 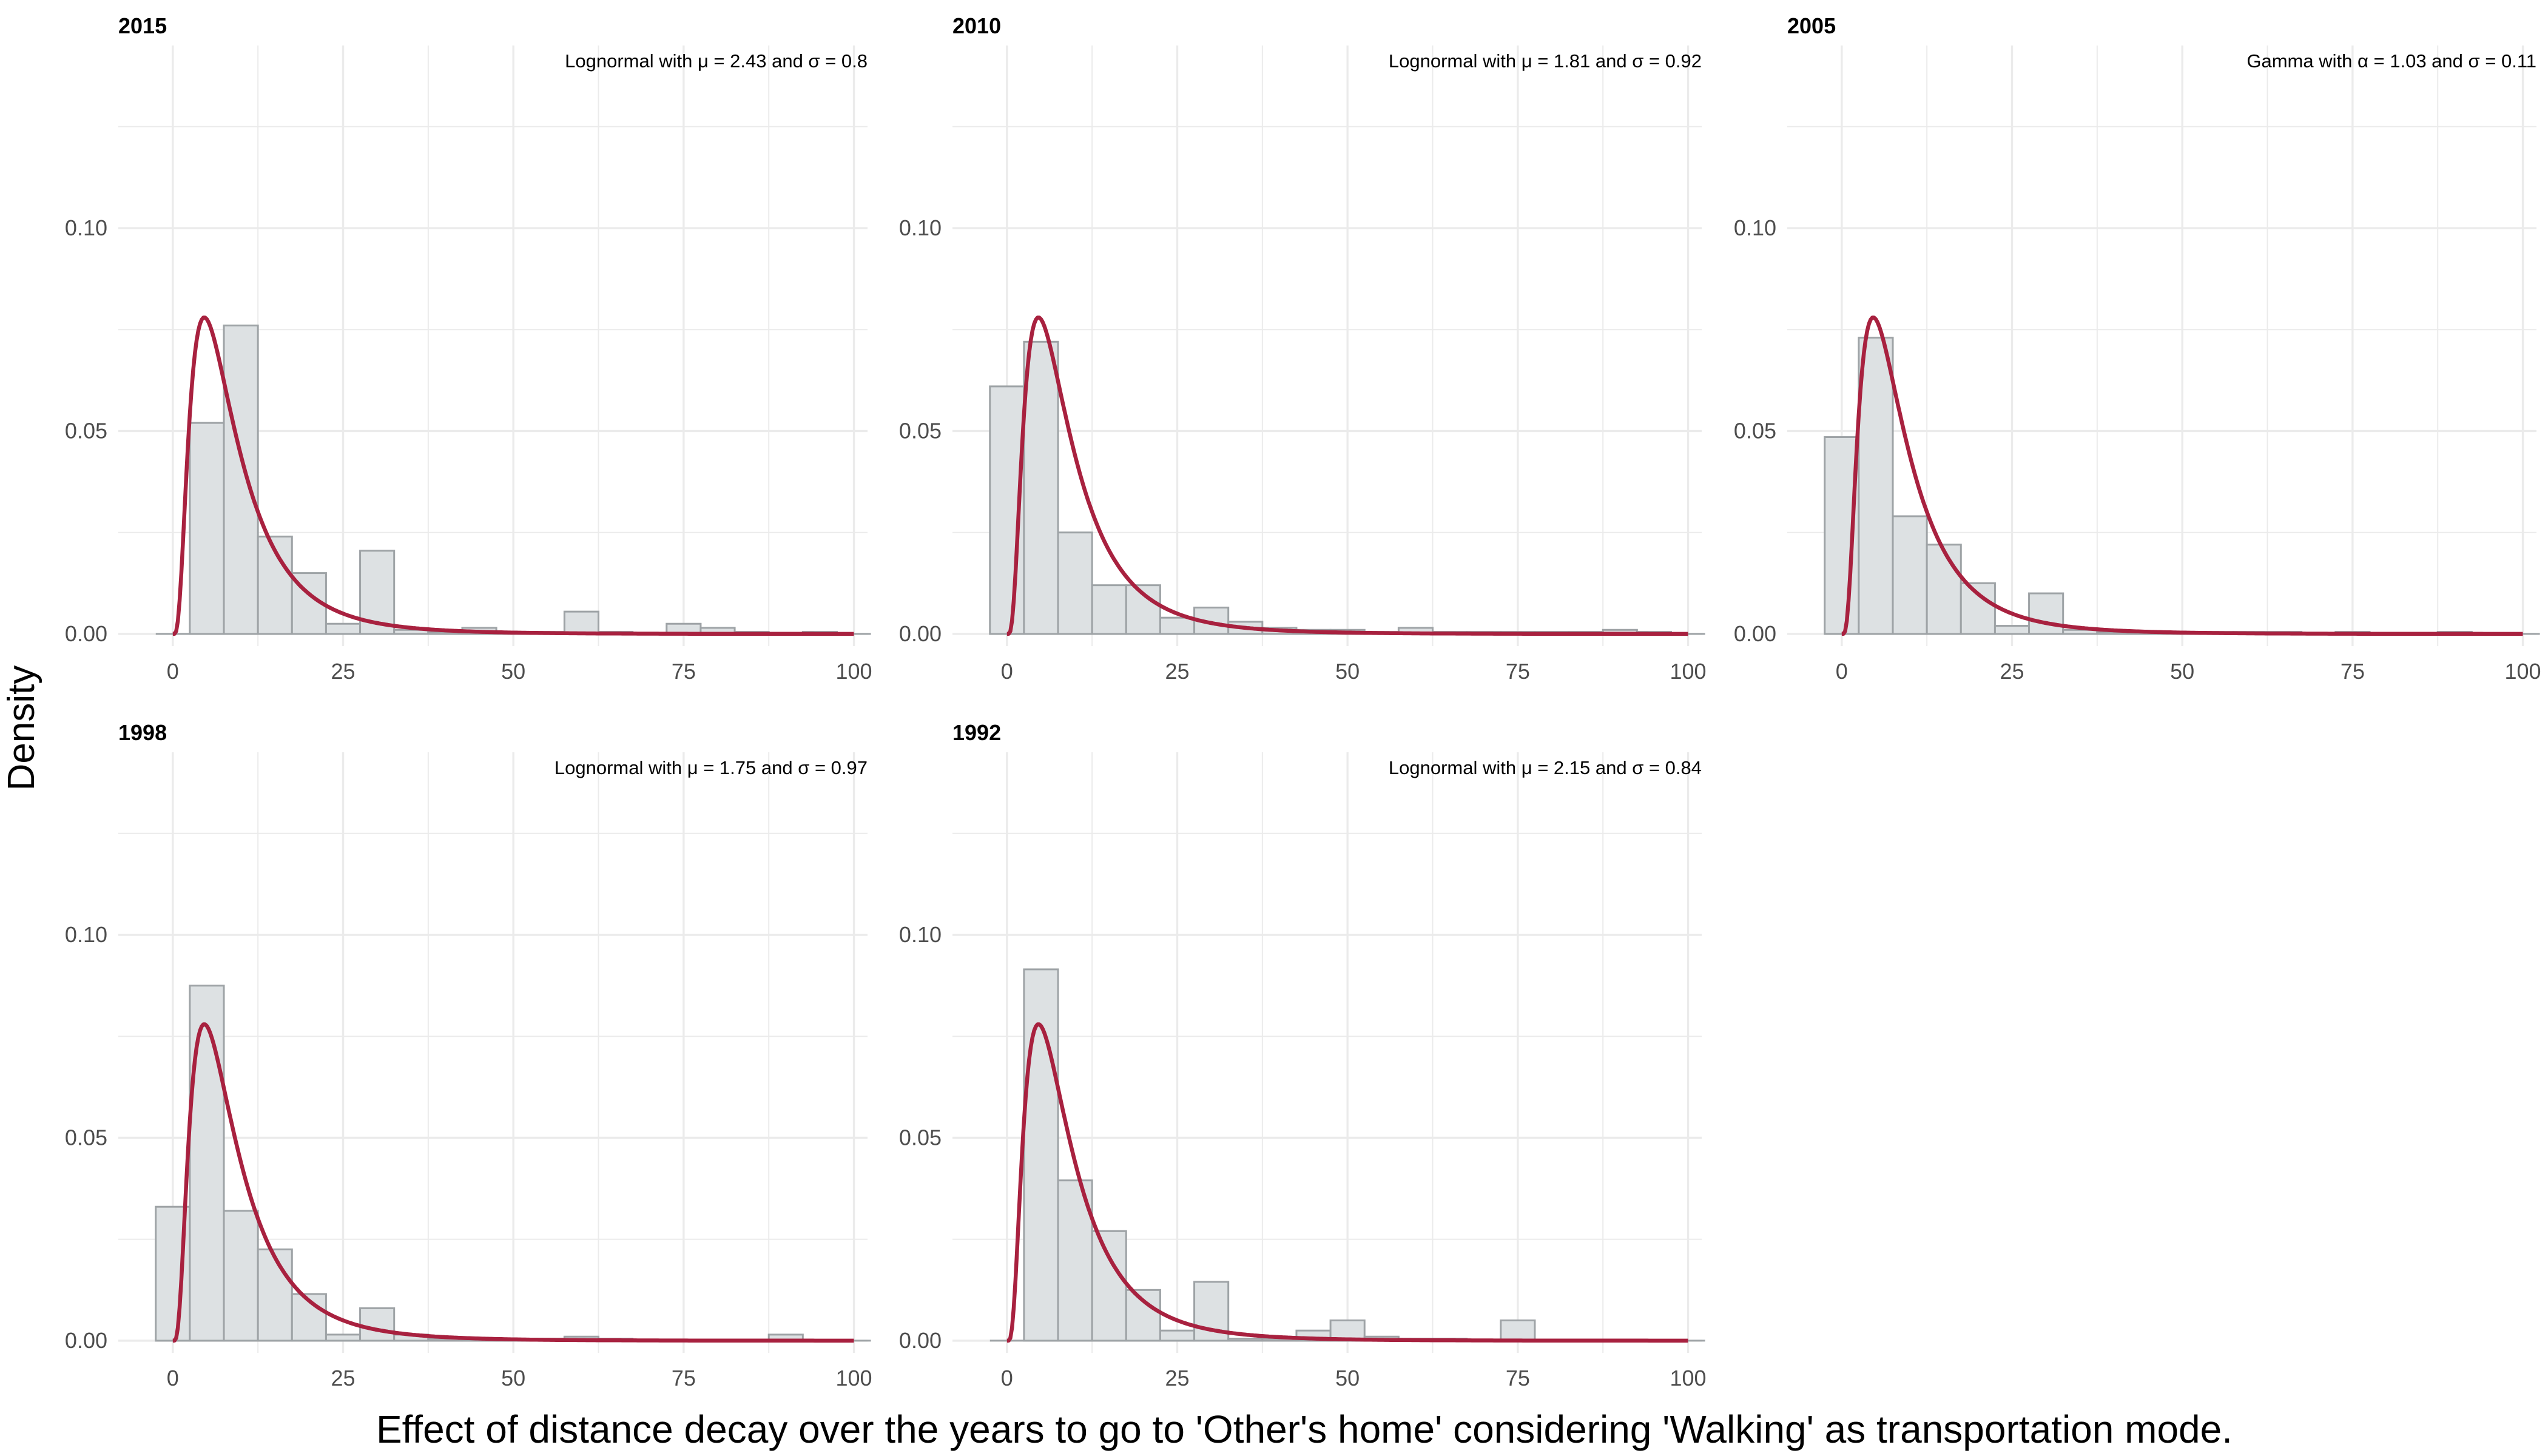 I want to click on panel-title: 2005, so click(x=1811, y=25).